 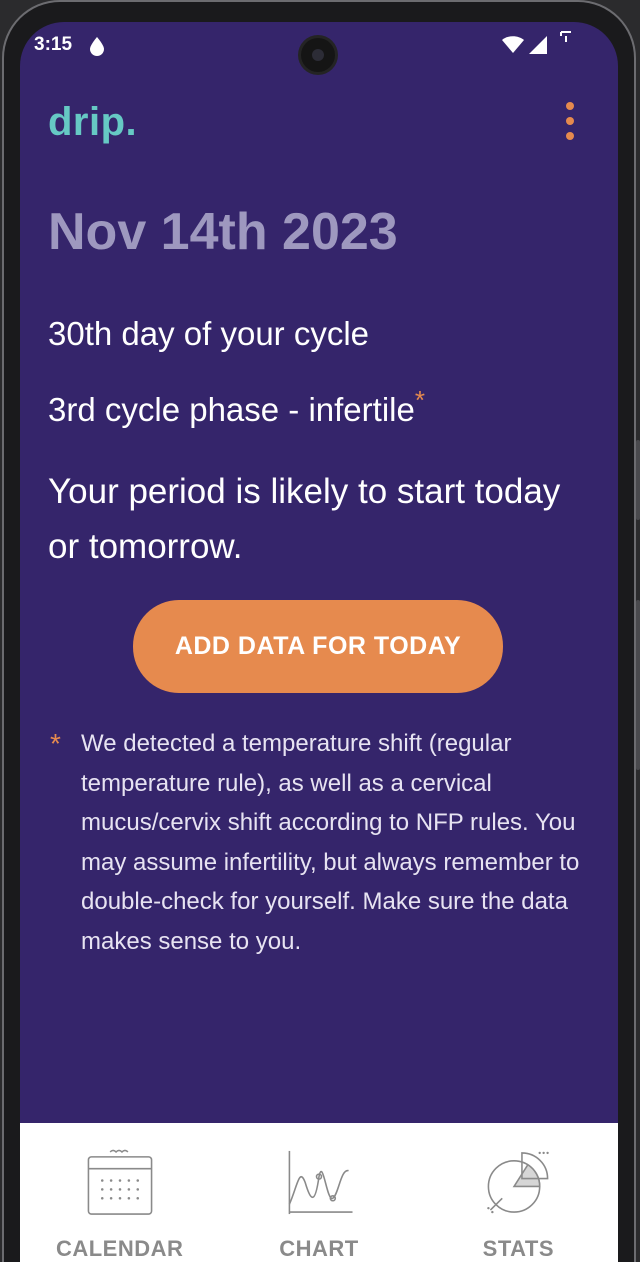 What do you see at coordinates (513, 44) in the screenshot?
I see `wifi-icon` at bounding box center [513, 44].